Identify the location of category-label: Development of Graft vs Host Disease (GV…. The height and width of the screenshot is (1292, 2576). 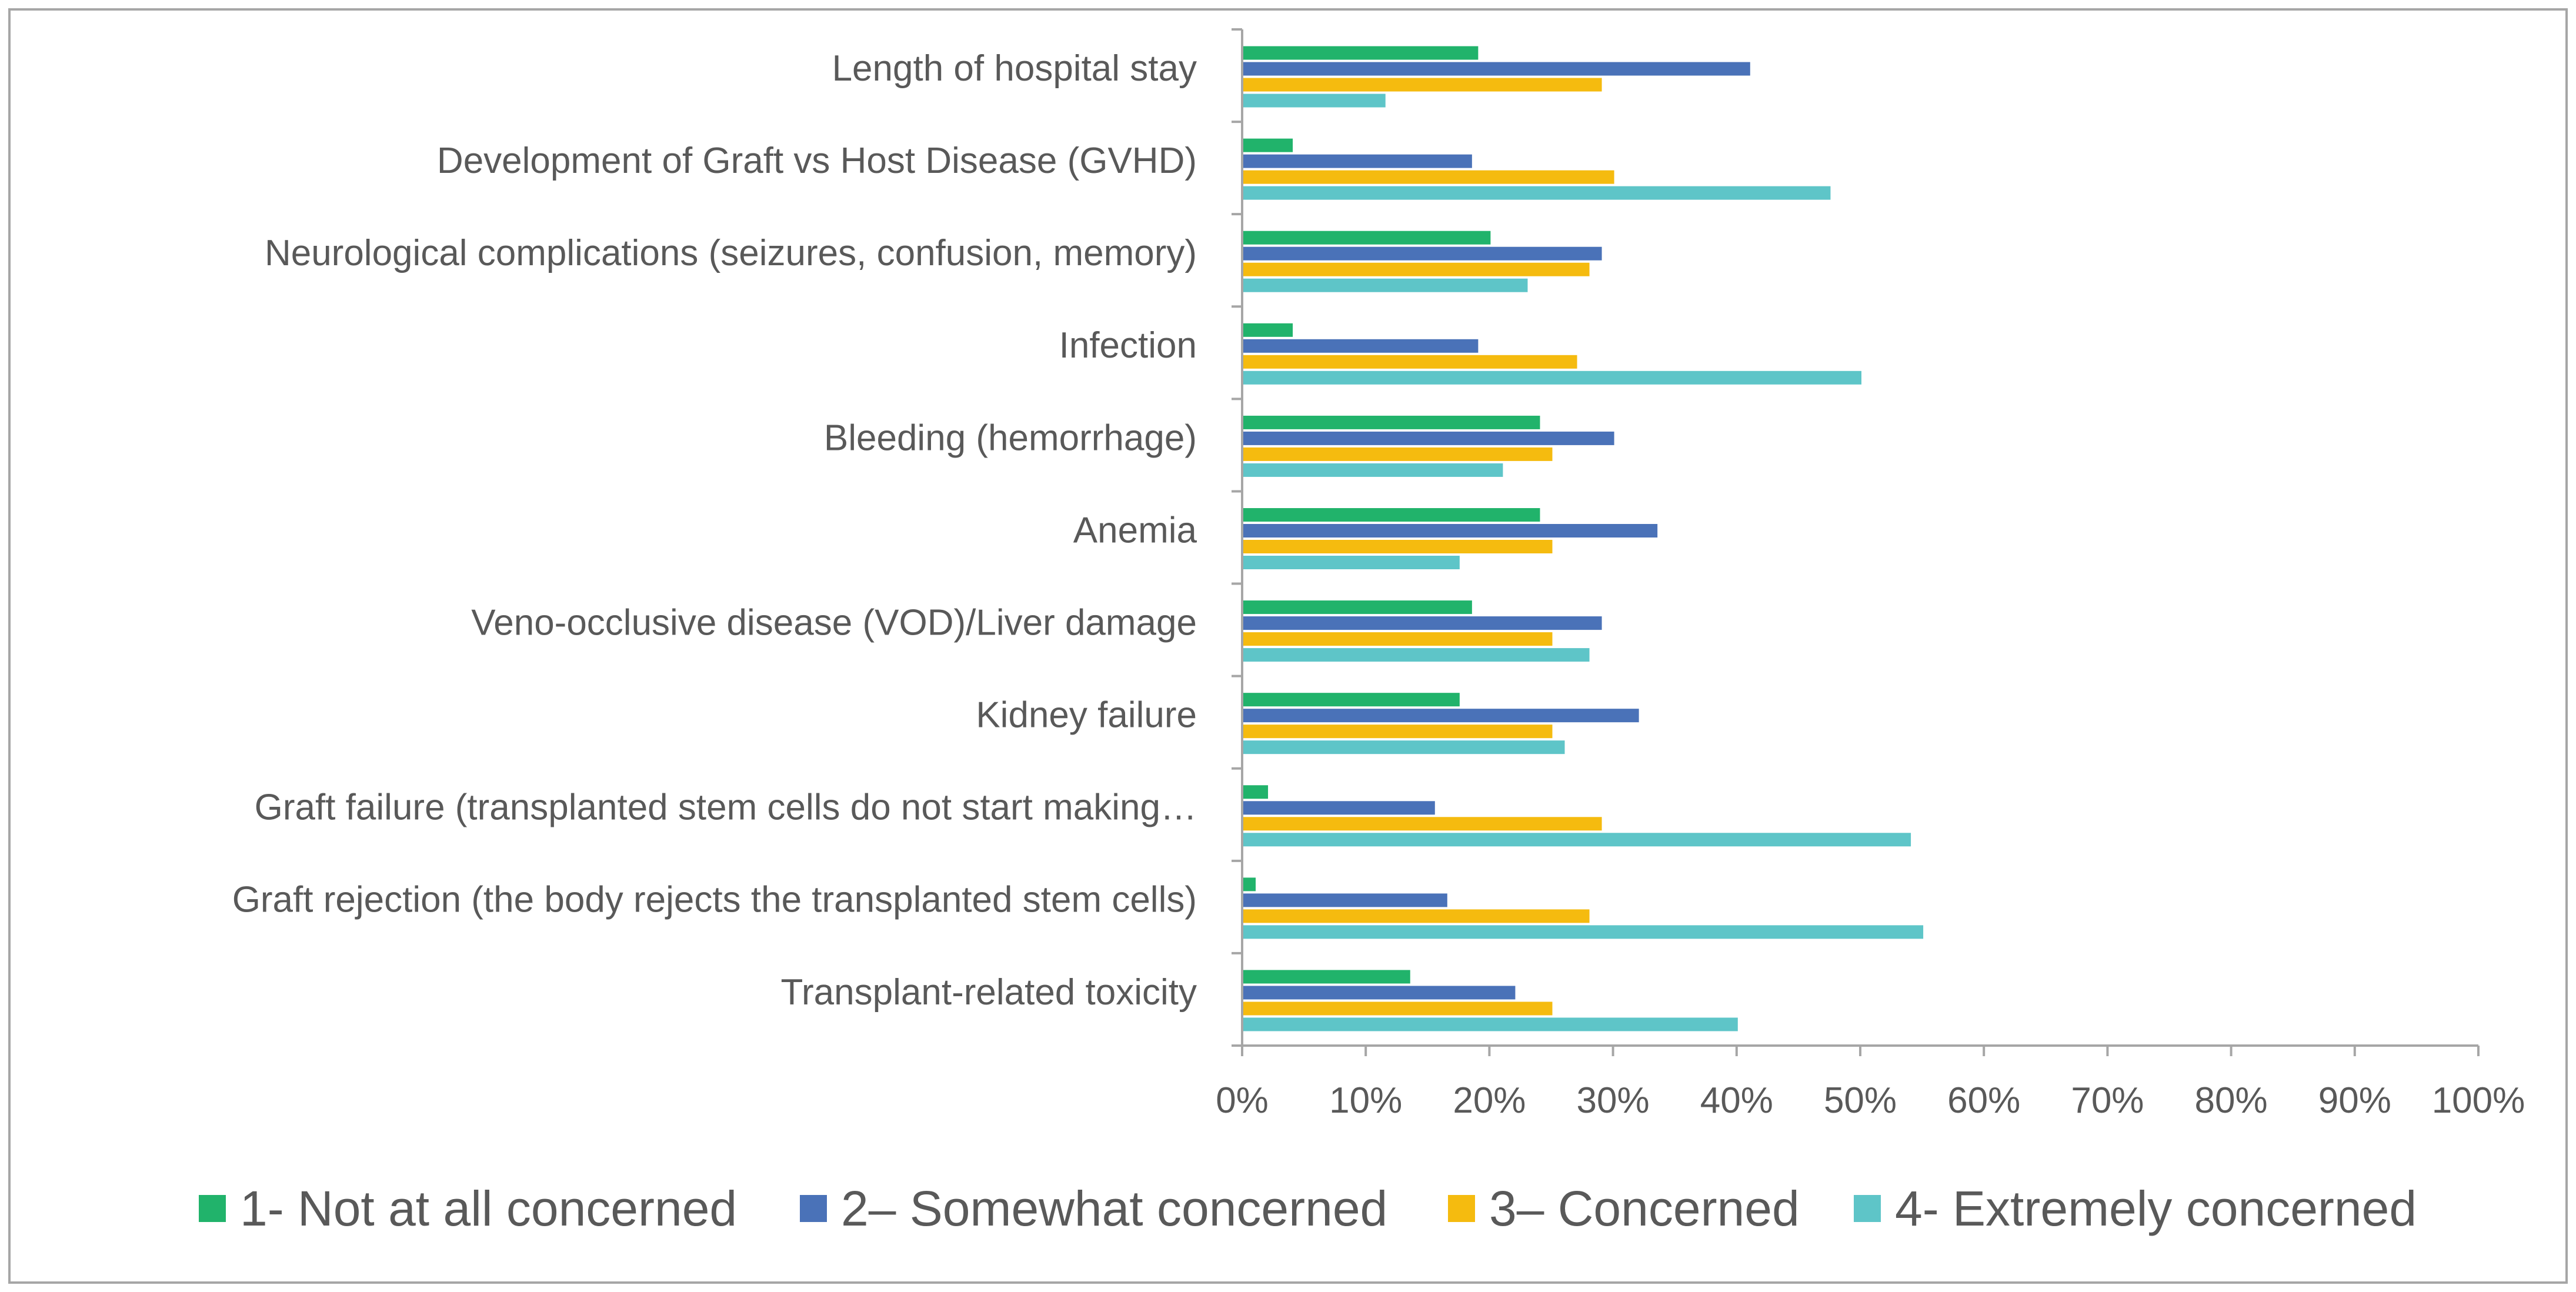
(817, 161).